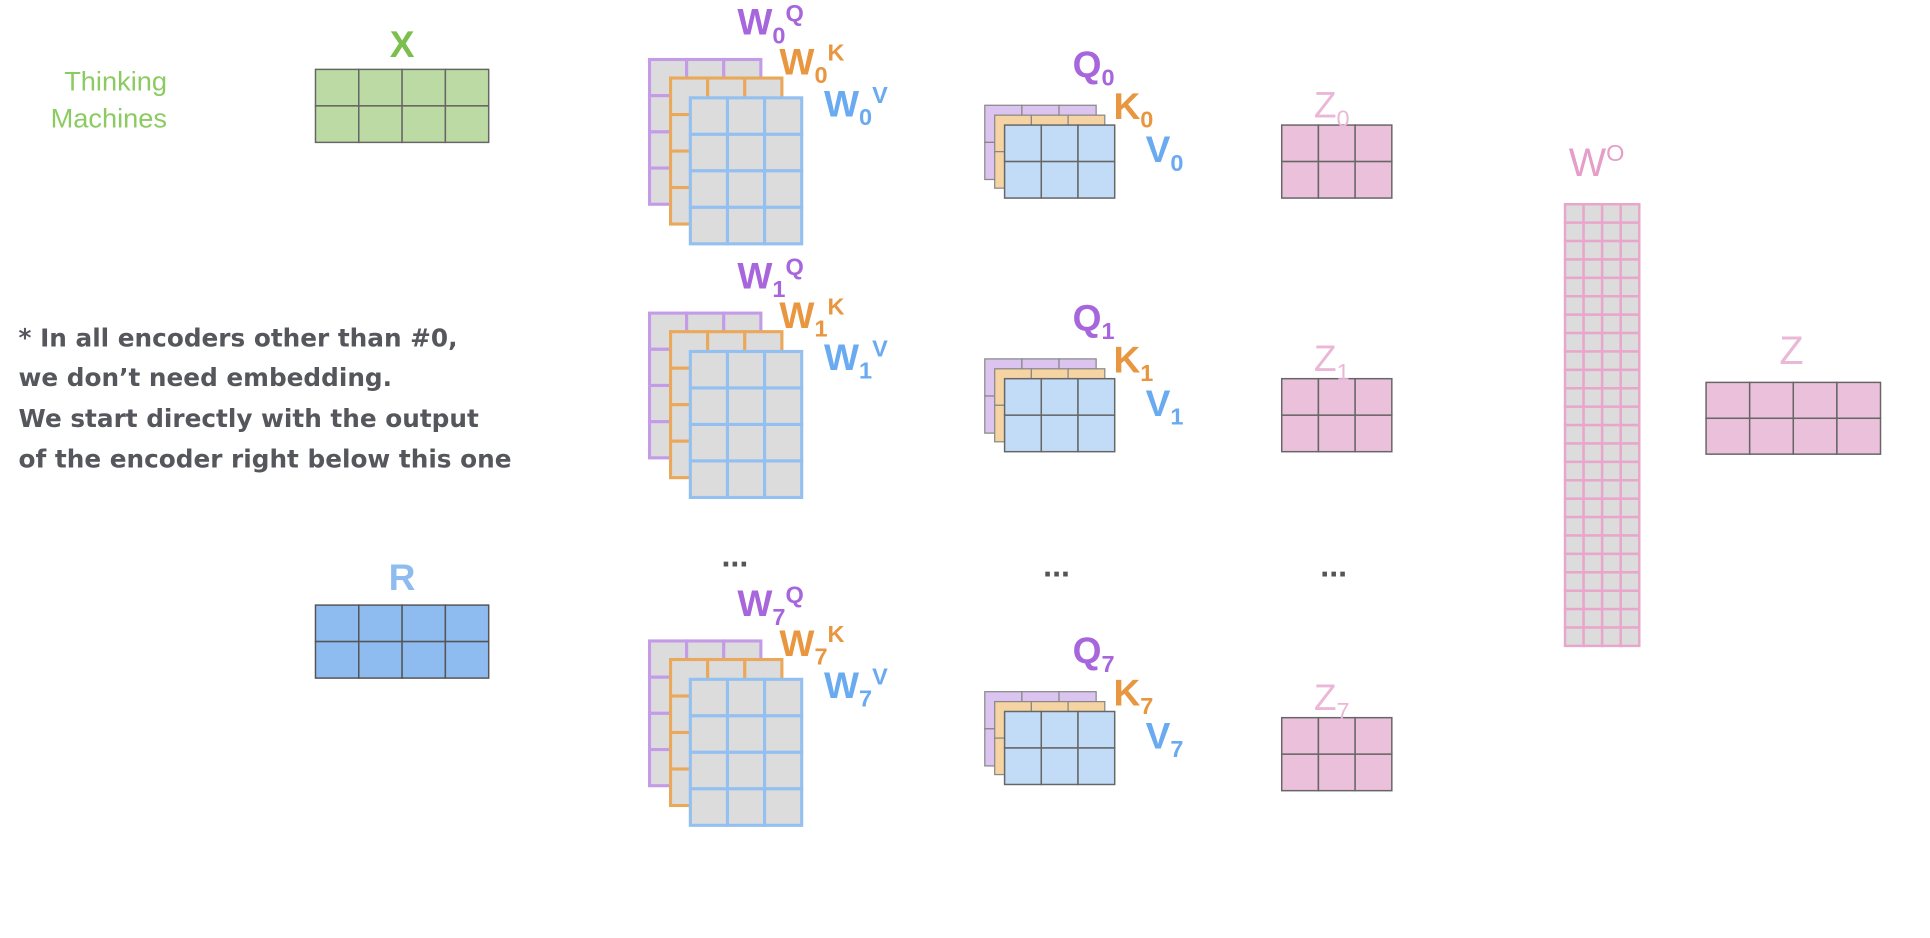 The width and height of the screenshot is (1930, 938). I want to click on note-line-3: We start directly with the output, so click(249, 418).